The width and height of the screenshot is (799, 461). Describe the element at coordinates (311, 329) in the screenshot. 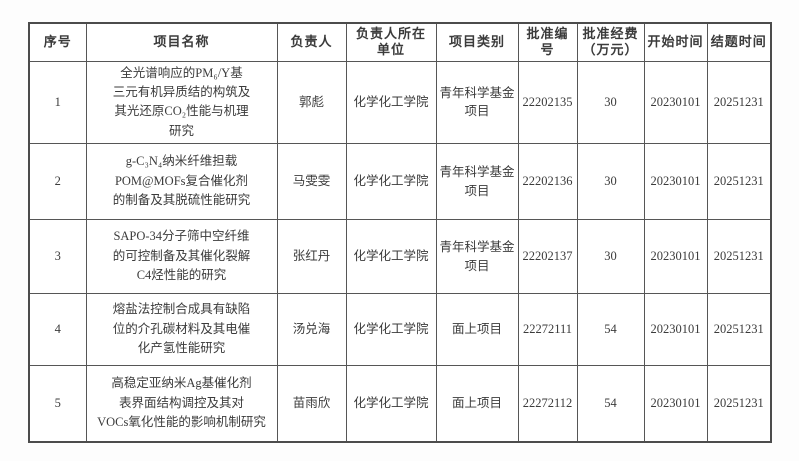

I see `cell-leader: 汤兑海` at that location.